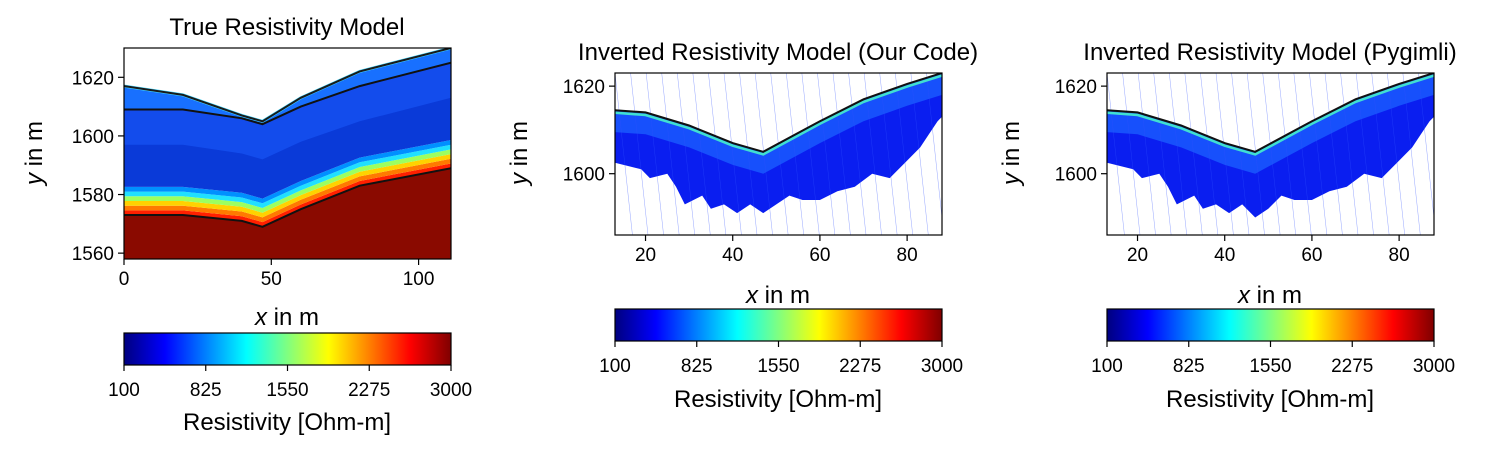 Image resolution: width=1512 pixels, height=453 pixels. Describe the element at coordinates (93, 254) in the screenshot. I see `y-tick-label: 1560` at that location.